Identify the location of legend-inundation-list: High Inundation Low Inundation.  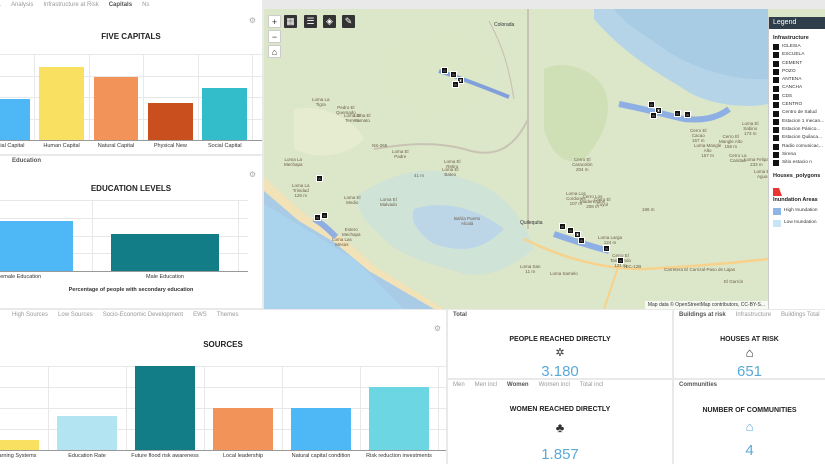
(797, 217).